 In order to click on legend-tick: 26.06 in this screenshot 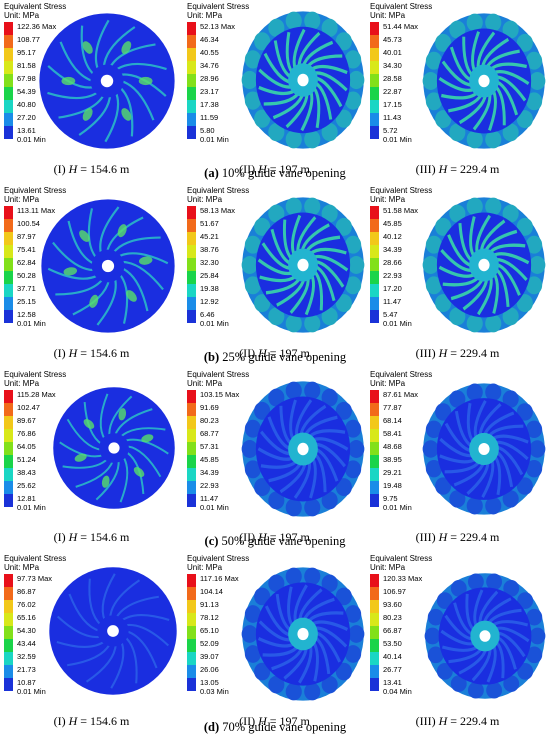, I will do `click(209, 669)`.